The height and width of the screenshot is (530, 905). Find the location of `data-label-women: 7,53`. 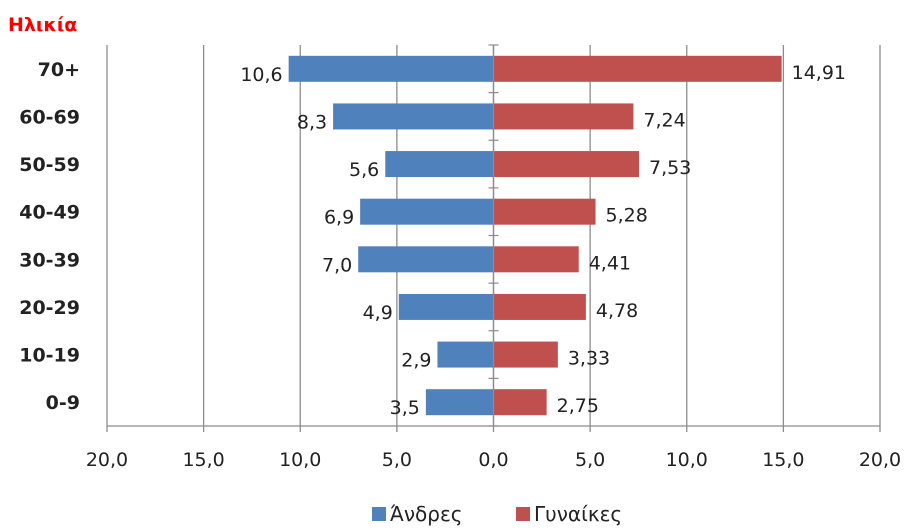

data-label-women: 7,53 is located at coordinates (670, 168).